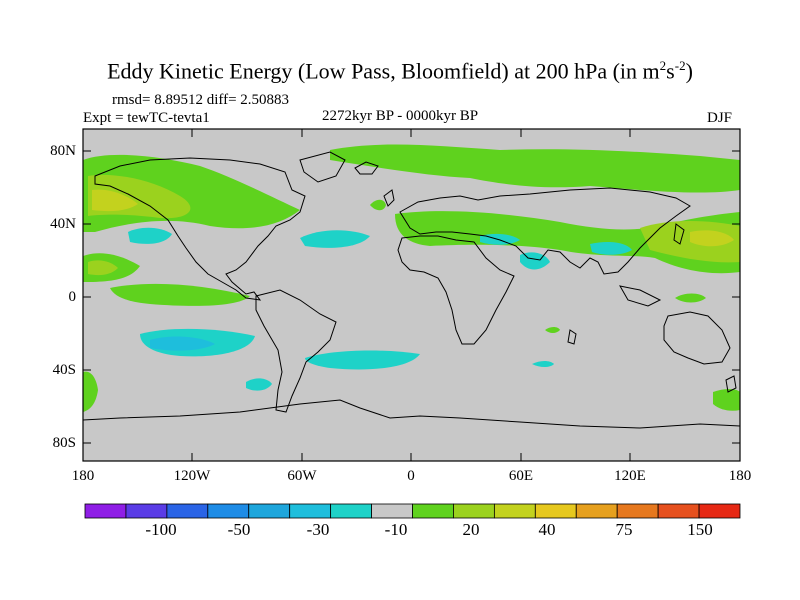 The image size is (800, 600). I want to click on colorbar-label: 40, so click(547, 529).